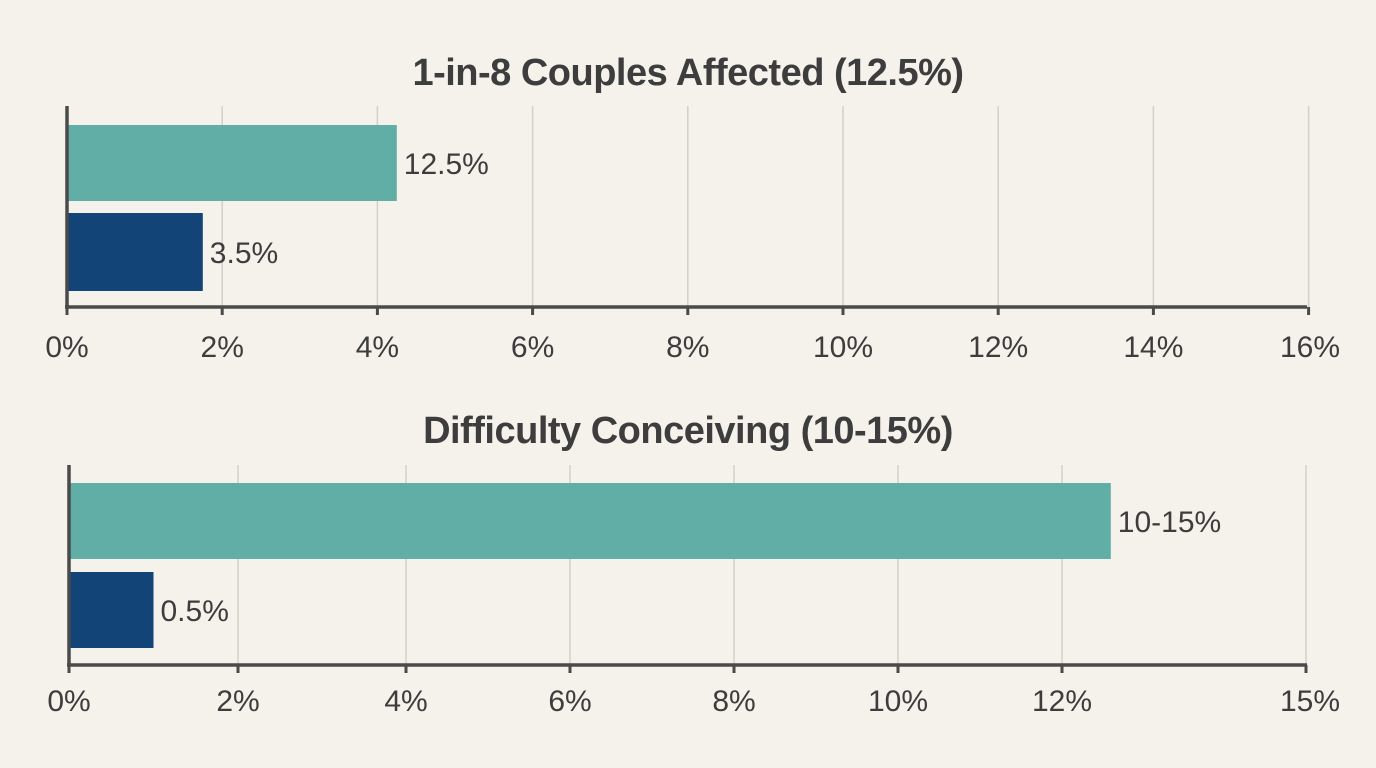 The height and width of the screenshot is (768, 1376). Describe the element at coordinates (1153, 347) in the screenshot. I see `x-tick-label: 14%` at that location.